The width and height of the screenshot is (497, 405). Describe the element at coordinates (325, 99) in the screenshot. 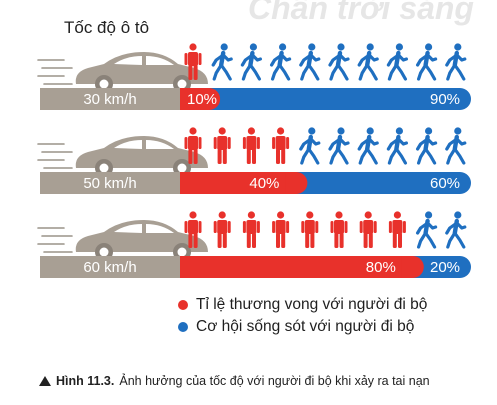

I see `bar-survival` at that location.